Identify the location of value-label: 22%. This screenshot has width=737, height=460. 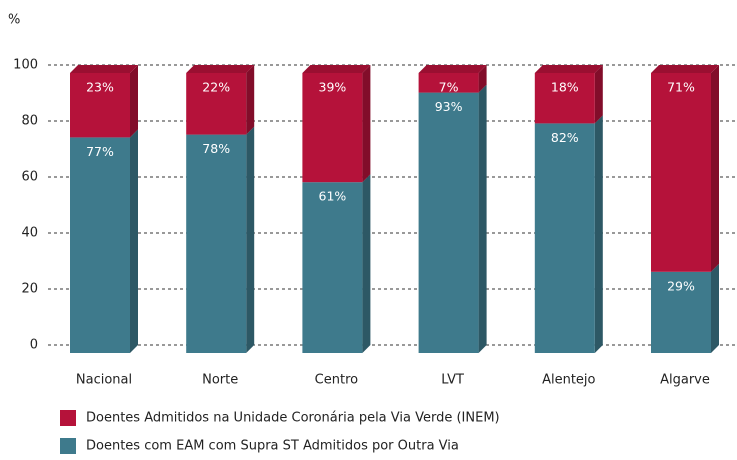
(216, 87).